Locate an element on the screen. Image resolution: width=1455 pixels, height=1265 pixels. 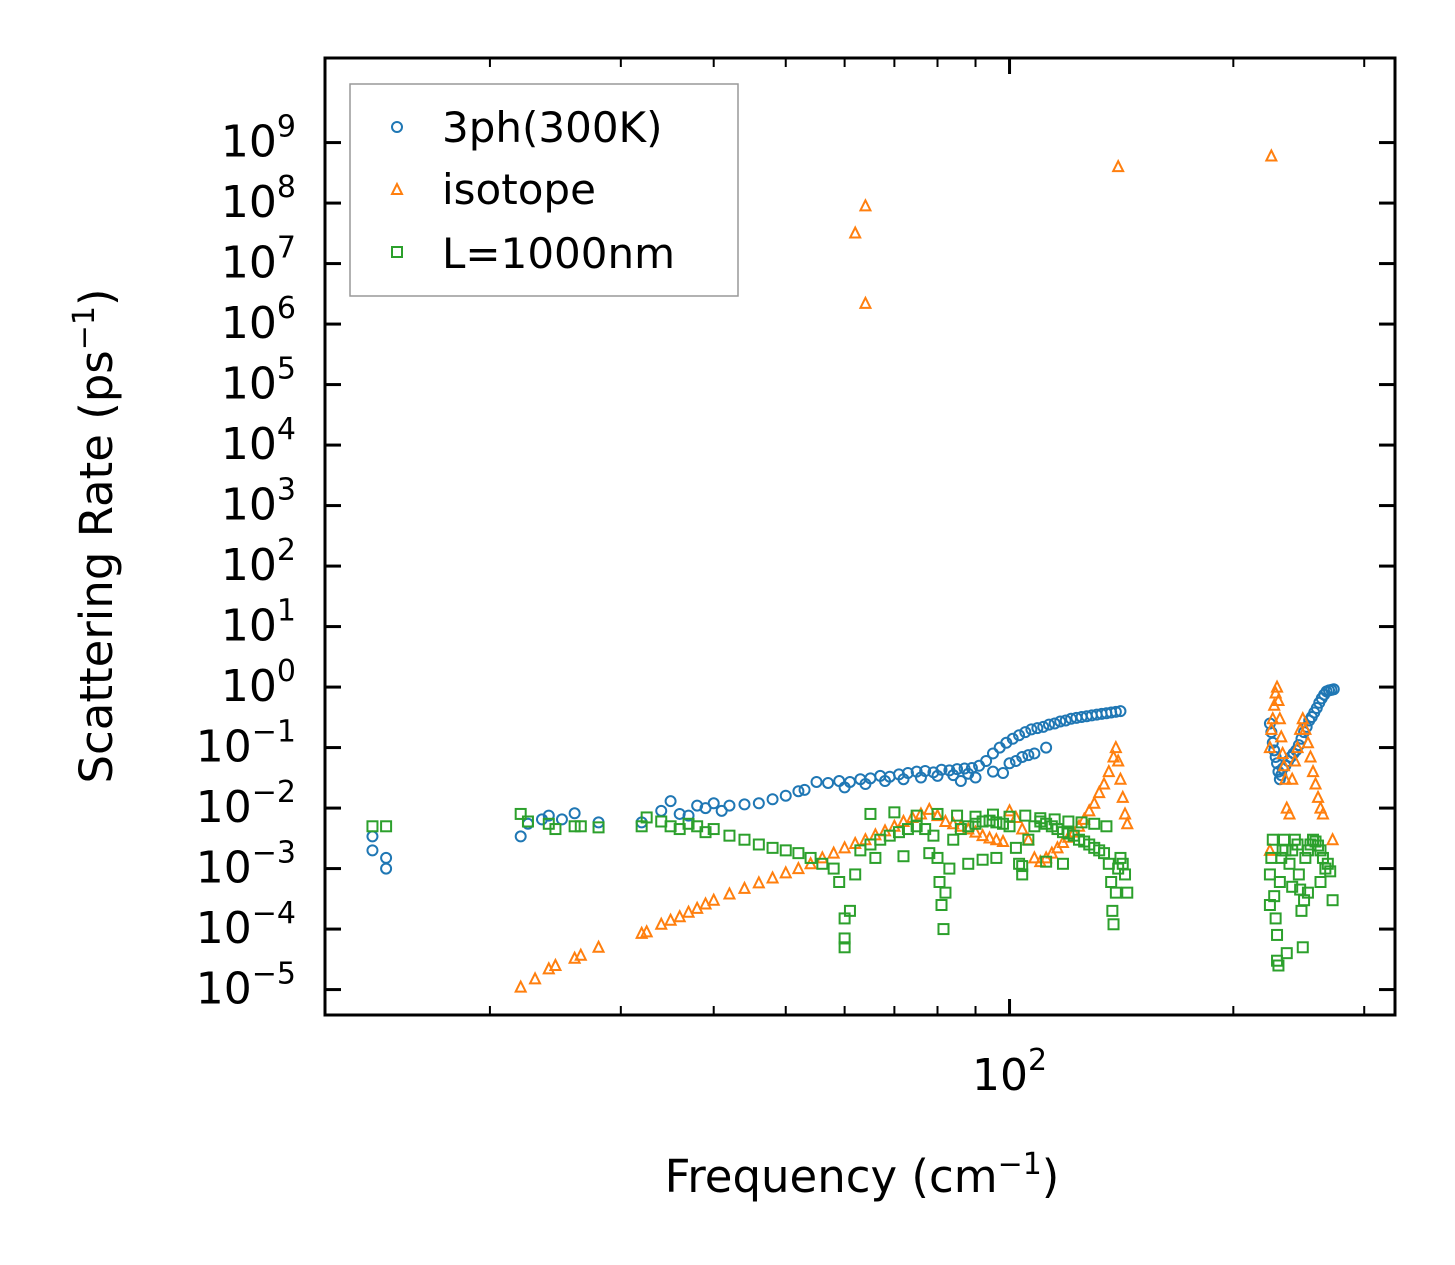
legend-triangle-marker is located at coordinates (397, 188).